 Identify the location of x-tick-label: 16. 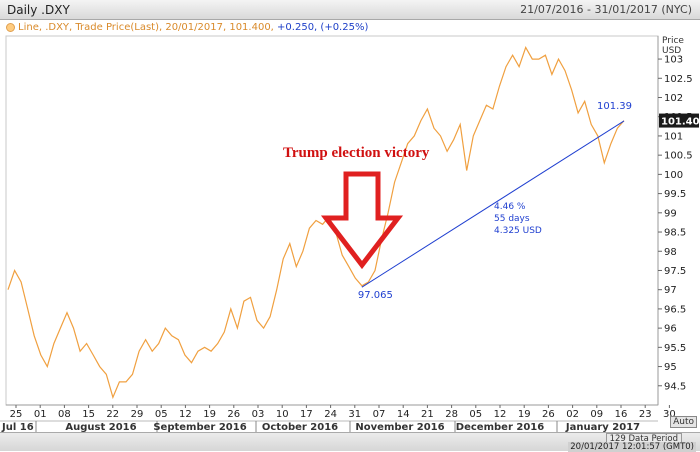
(621, 414).